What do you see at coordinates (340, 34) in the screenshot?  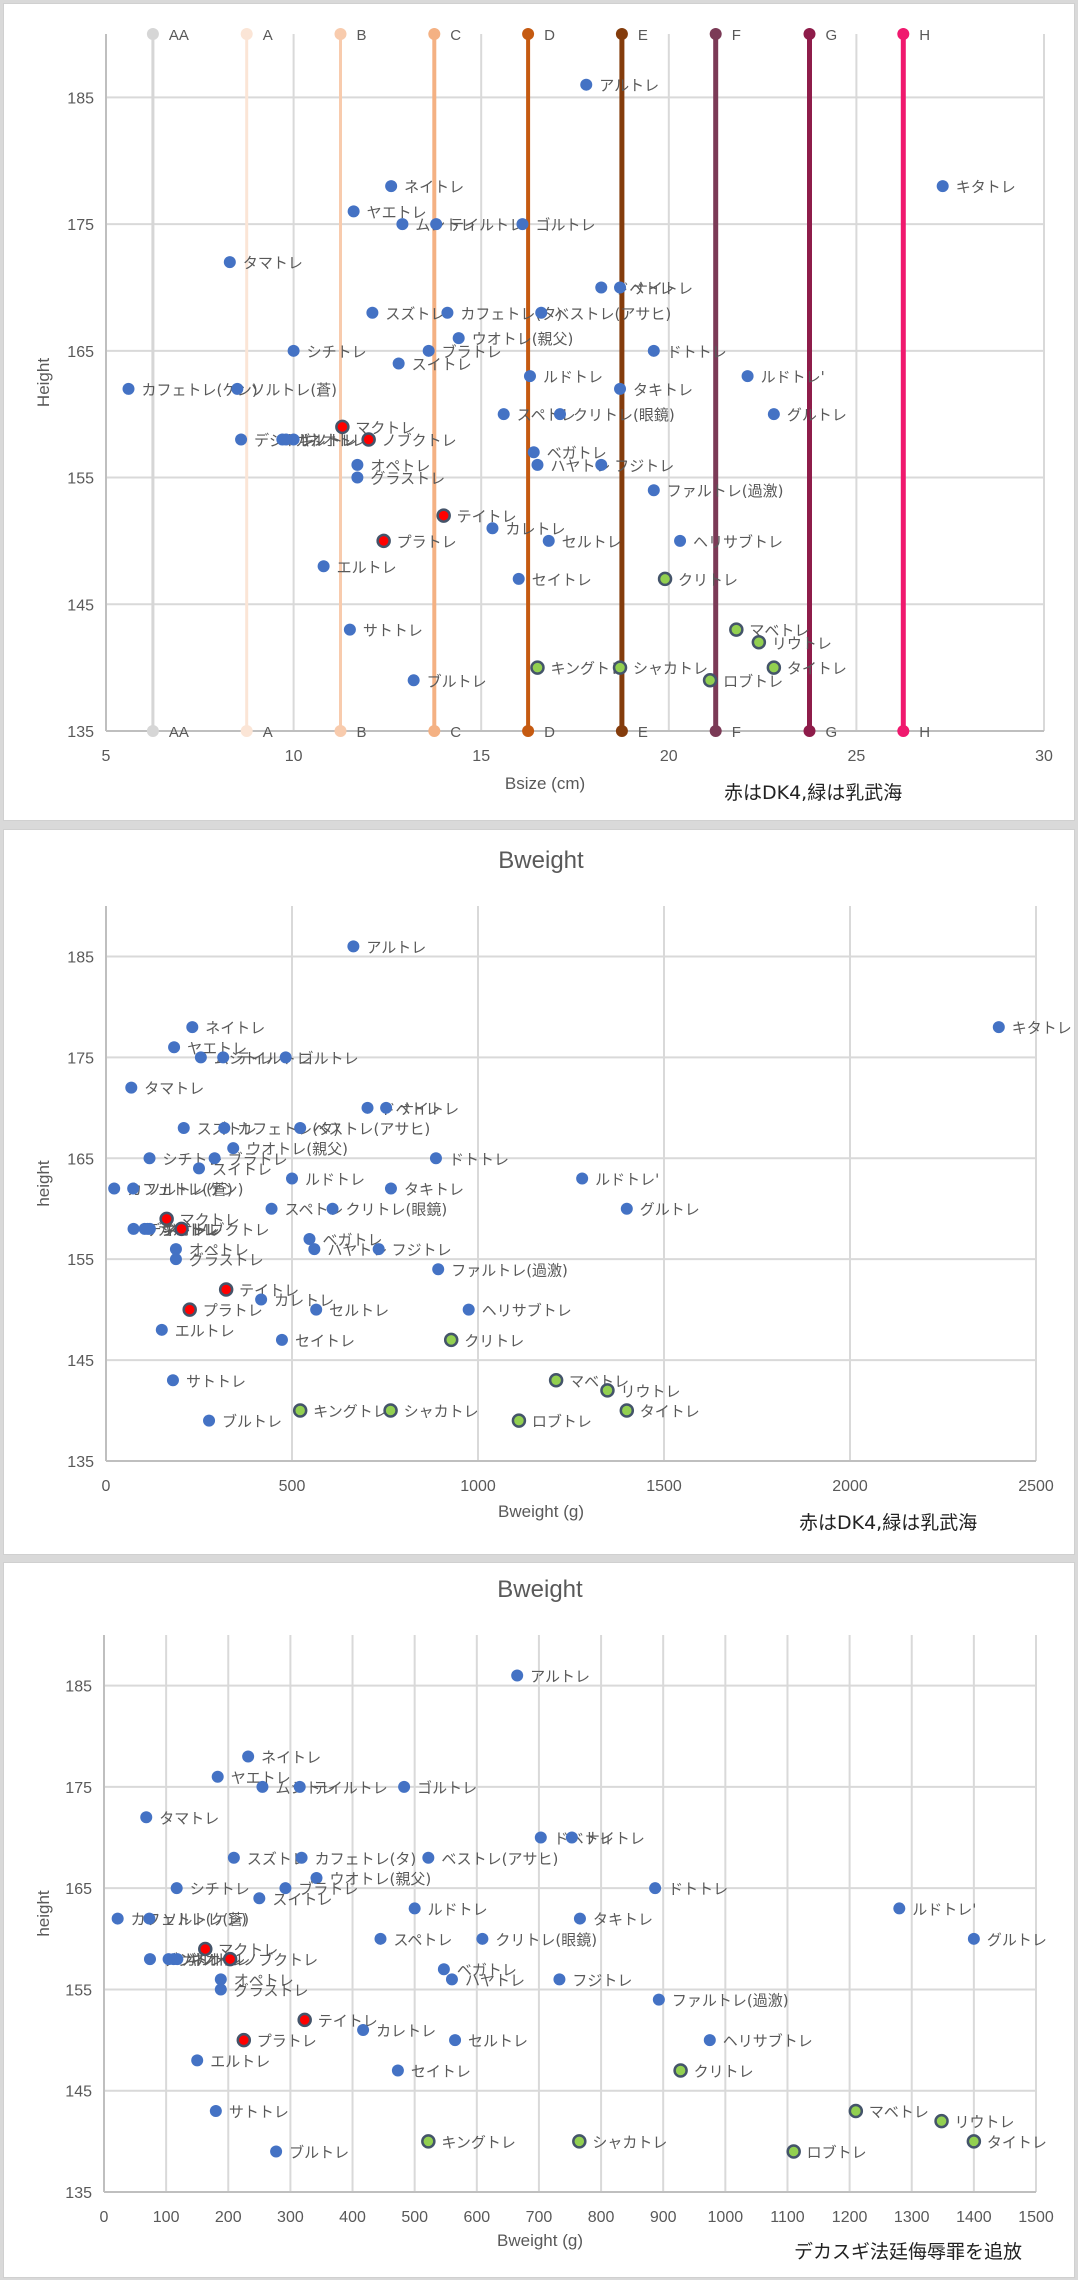 I see `cup-band-marker-top-B` at bounding box center [340, 34].